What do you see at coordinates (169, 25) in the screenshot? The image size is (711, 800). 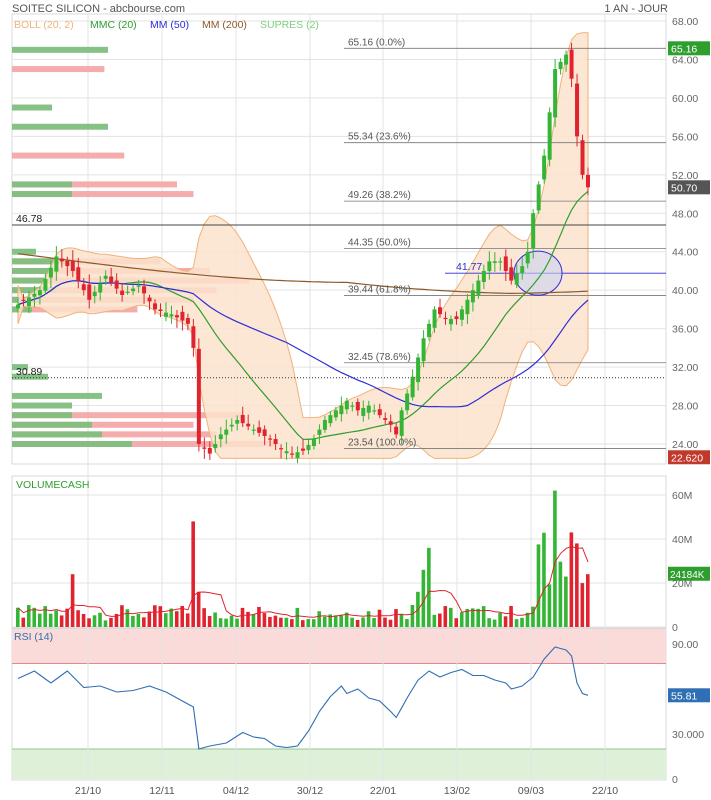 I see `legend-mm50: MM (50)` at bounding box center [169, 25].